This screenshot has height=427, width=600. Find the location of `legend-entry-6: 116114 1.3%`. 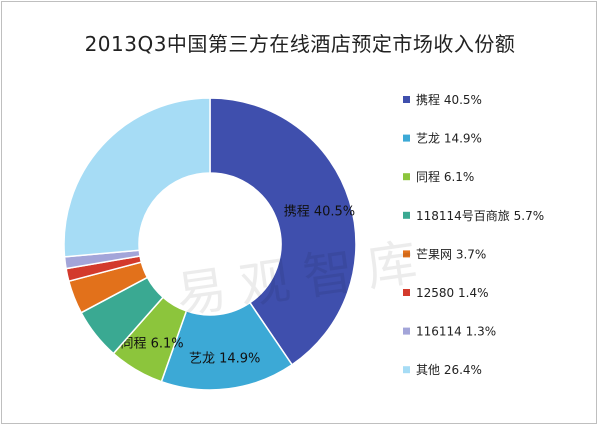

legend-entry-6: 116114 1.3% is located at coordinates (456, 332).